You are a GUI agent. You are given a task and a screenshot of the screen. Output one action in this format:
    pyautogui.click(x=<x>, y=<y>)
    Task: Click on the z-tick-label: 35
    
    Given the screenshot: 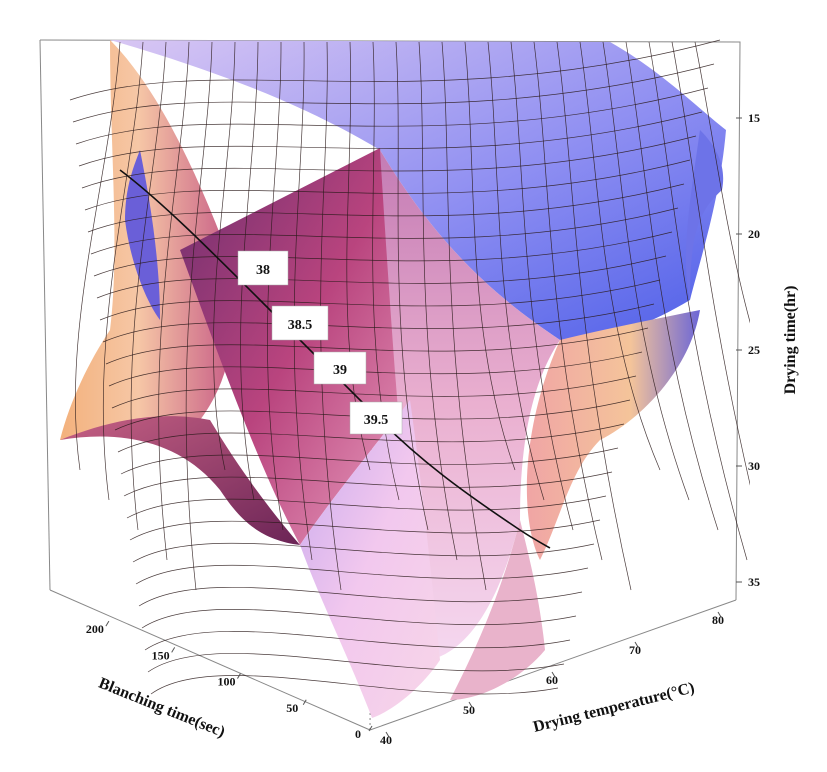 What is the action you would take?
    pyautogui.click(x=754, y=582)
    